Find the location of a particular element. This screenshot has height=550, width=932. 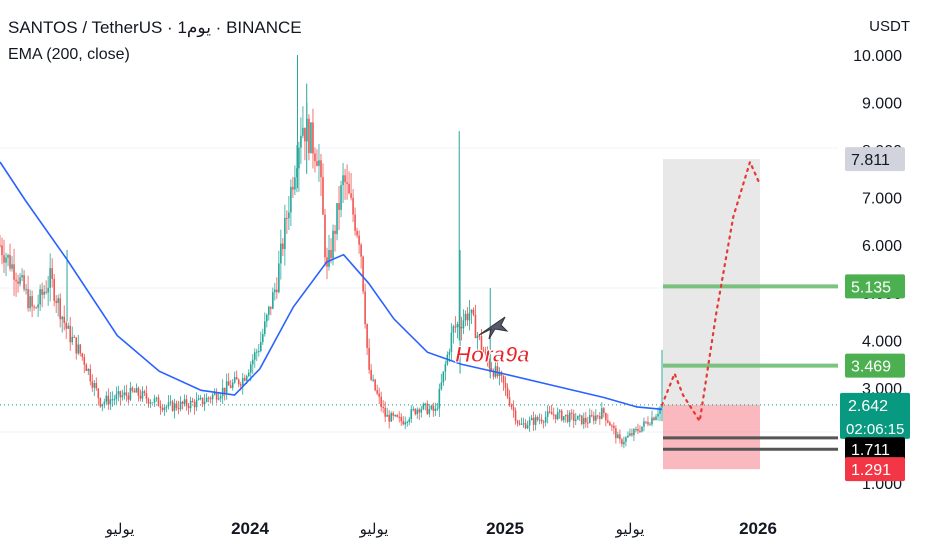

price-tick-label: 6.000 is located at coordinates (882, 246).